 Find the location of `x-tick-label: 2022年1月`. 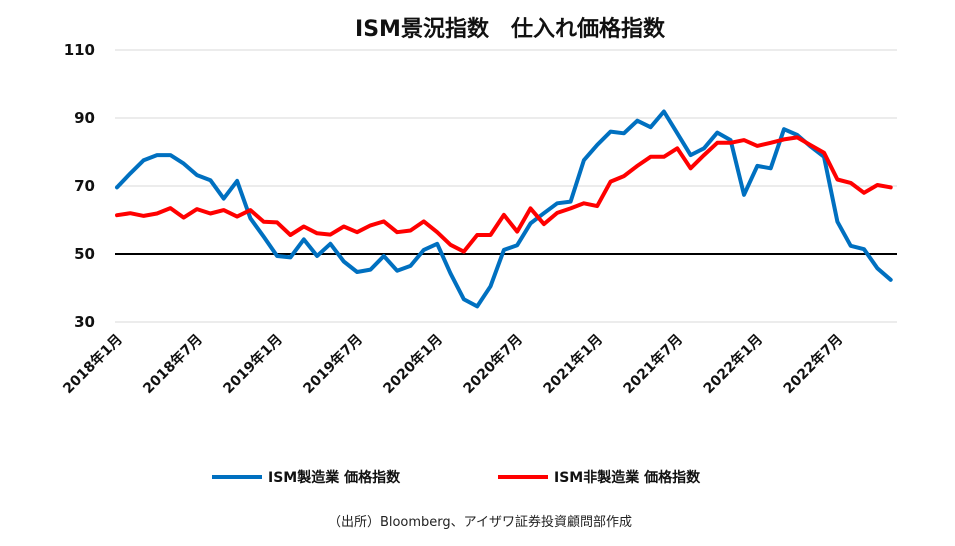

x-tick-label: 2022年1月 is located at coordinates (733, 364).